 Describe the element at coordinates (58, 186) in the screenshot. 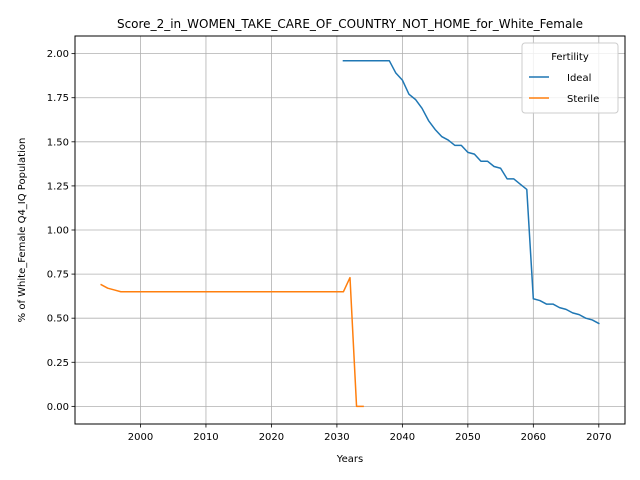

I see `y-tick-label: 1.25` at that location.